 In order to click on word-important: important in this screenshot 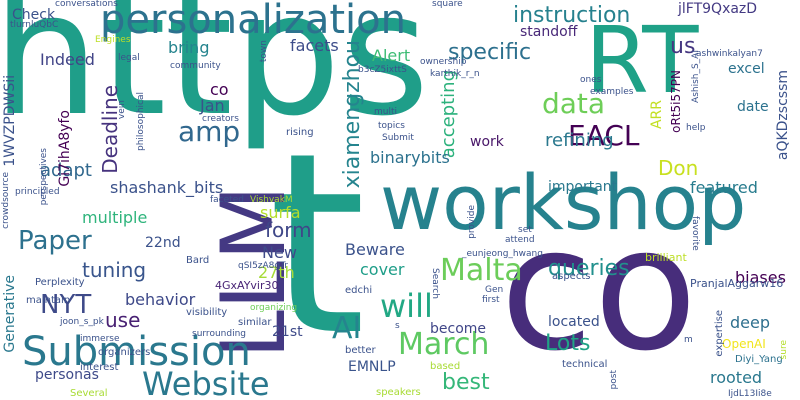, I will do `click(583, 187)`.